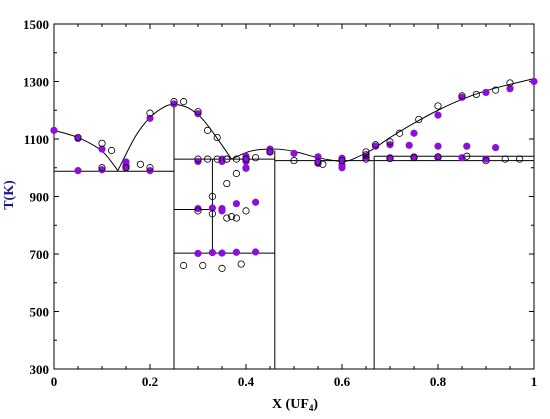 The width and height of the screenshot is (550, 419). Describe the element at coordinates (290, 404) in the screenshot. I see `x-axis-title-main: X (UF` at that location.